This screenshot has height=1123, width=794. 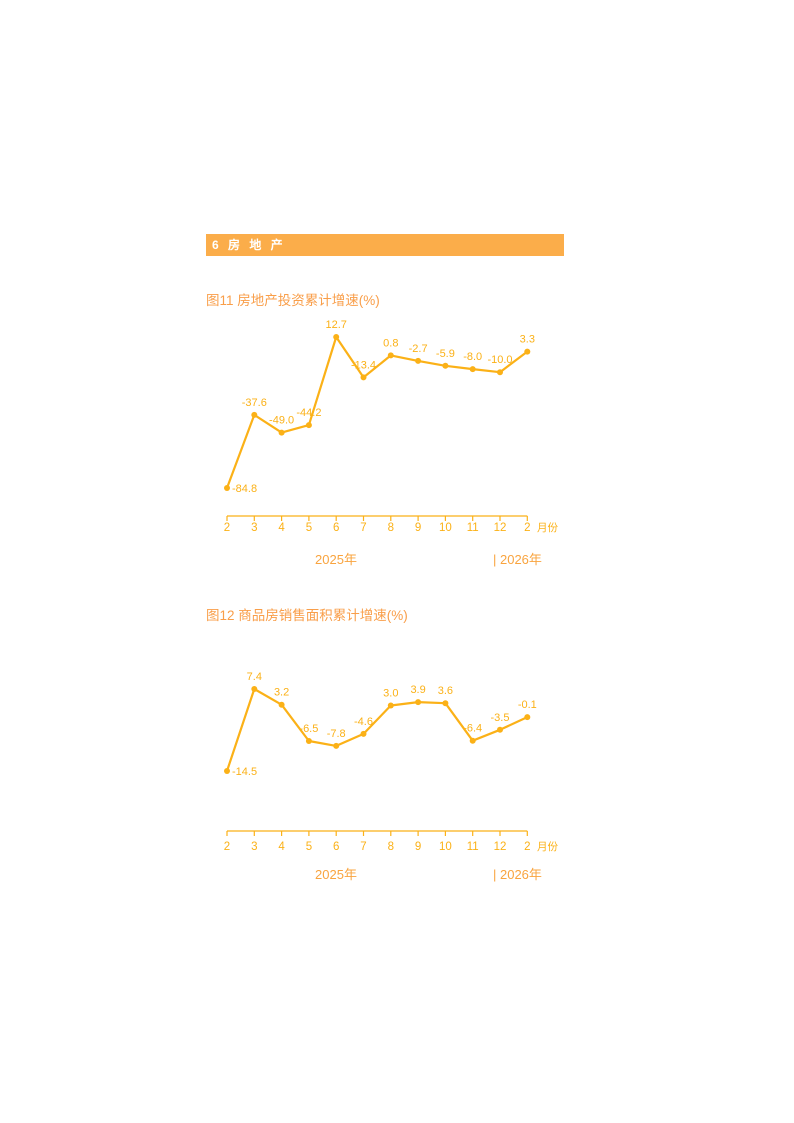 I want to click on section-header-label: 6 房 地 产, so click(x=249, y=245).